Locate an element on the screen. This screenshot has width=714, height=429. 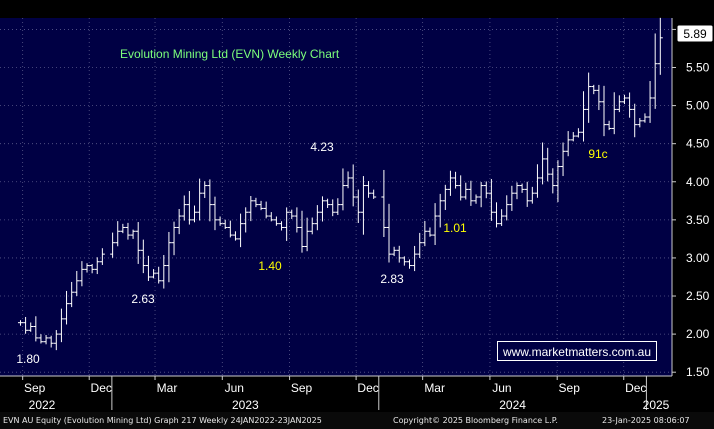
y-tick-label: 5.50 is located at coordinates (698, 68).